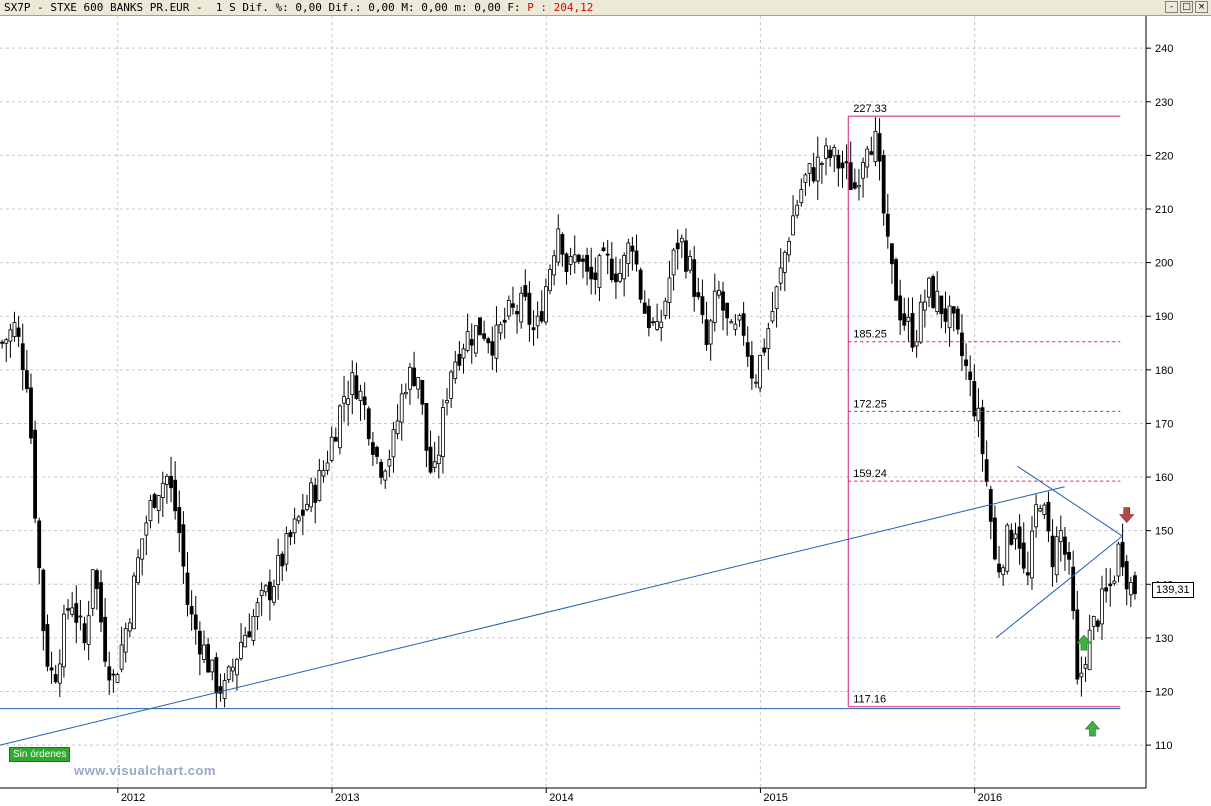 Image resolution: width=1211 pixels, height=806 pixels. I want to click on signal-markers, so click(1105, 622).